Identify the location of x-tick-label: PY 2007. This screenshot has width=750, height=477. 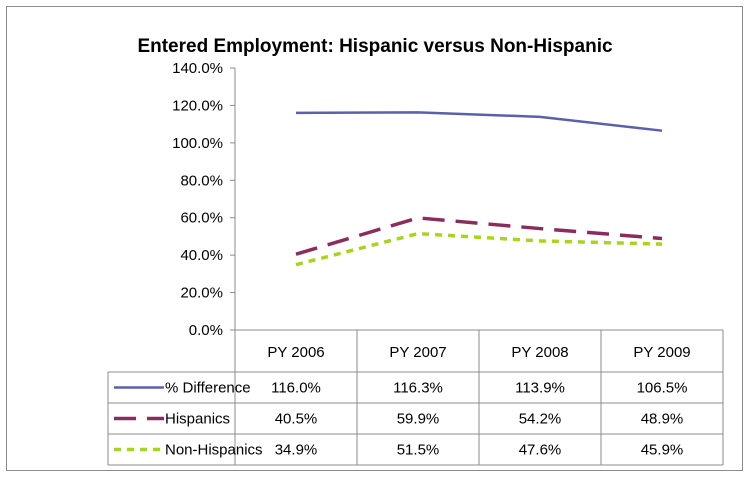
(417, 352).